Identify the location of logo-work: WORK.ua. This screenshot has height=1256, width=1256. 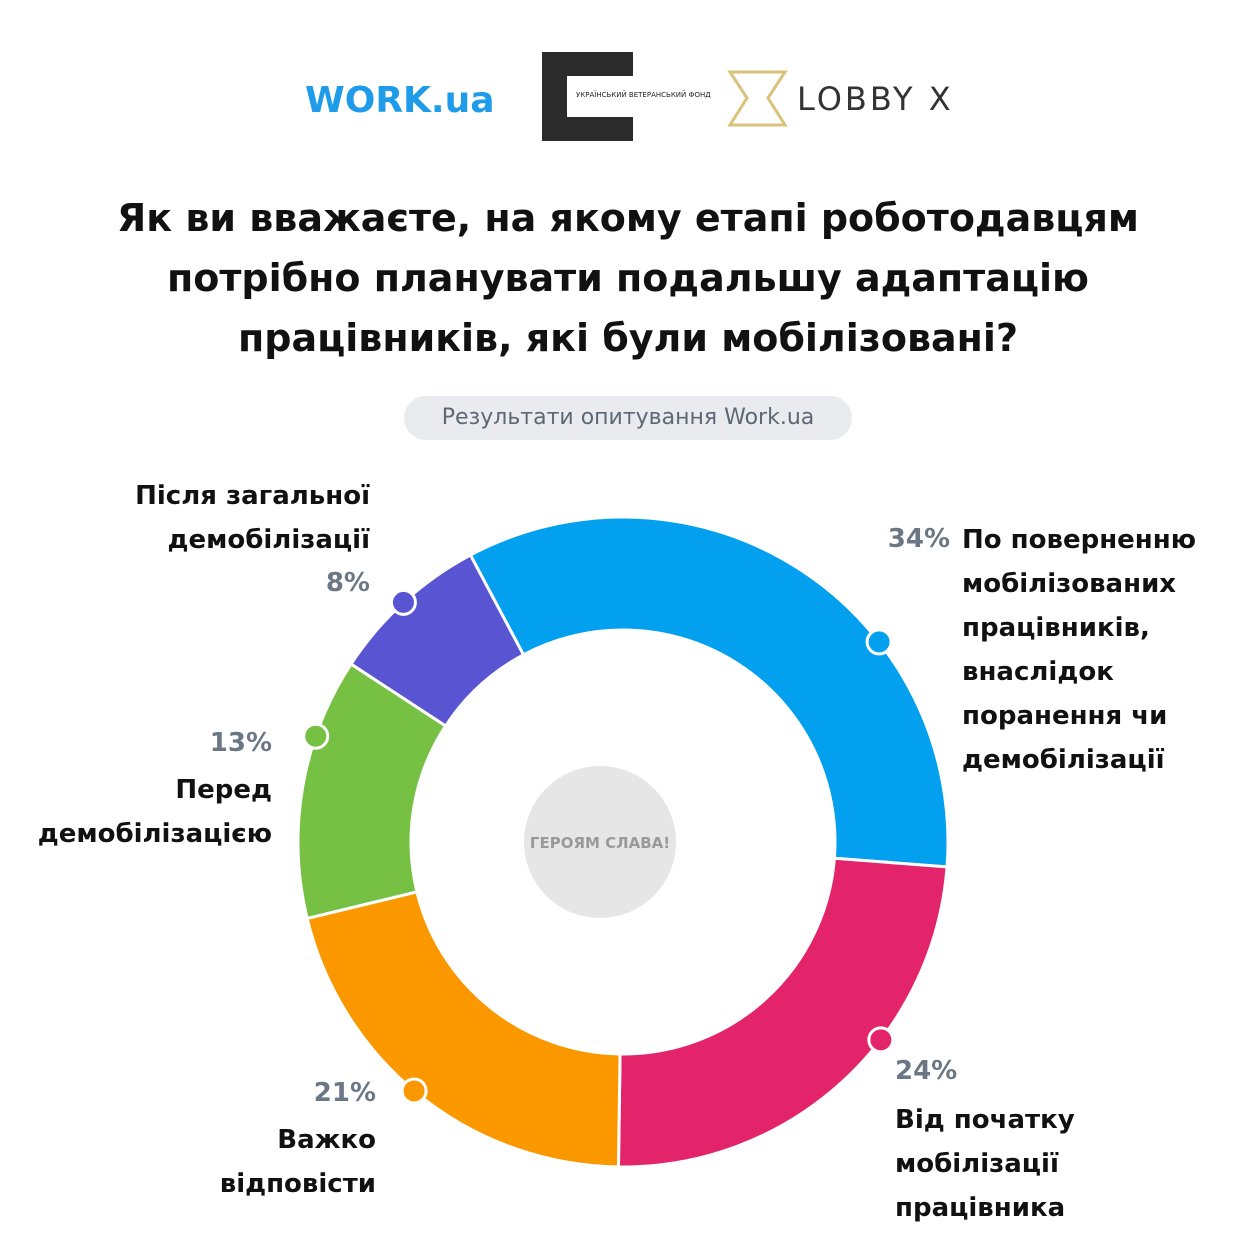
(400, 100).